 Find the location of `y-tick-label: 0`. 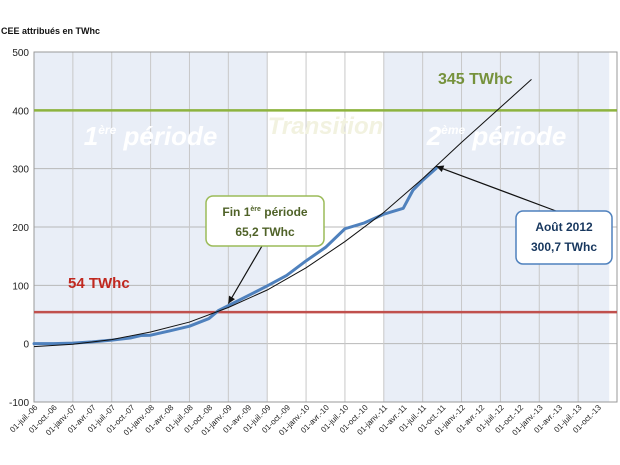

y-tick-label: 0 is located at coordinates (26, 345).